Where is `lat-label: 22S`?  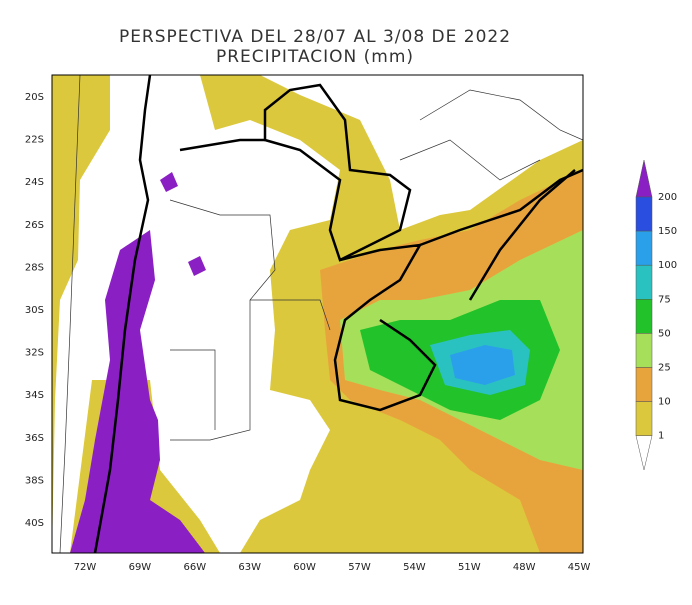 lat-label: 22S is located at coordinates (34, 140).